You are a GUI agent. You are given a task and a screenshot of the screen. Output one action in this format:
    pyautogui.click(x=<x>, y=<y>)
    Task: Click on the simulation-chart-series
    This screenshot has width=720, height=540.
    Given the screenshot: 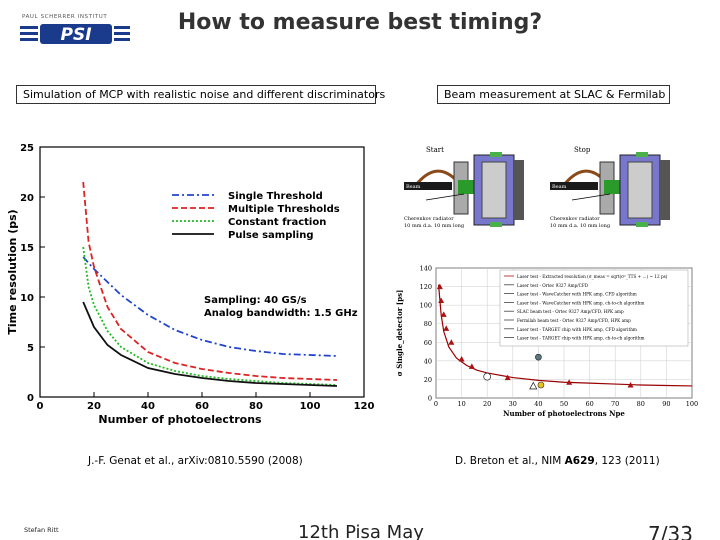 What is the action you would take?
    pyautogui.click(x=210, y=284)
    